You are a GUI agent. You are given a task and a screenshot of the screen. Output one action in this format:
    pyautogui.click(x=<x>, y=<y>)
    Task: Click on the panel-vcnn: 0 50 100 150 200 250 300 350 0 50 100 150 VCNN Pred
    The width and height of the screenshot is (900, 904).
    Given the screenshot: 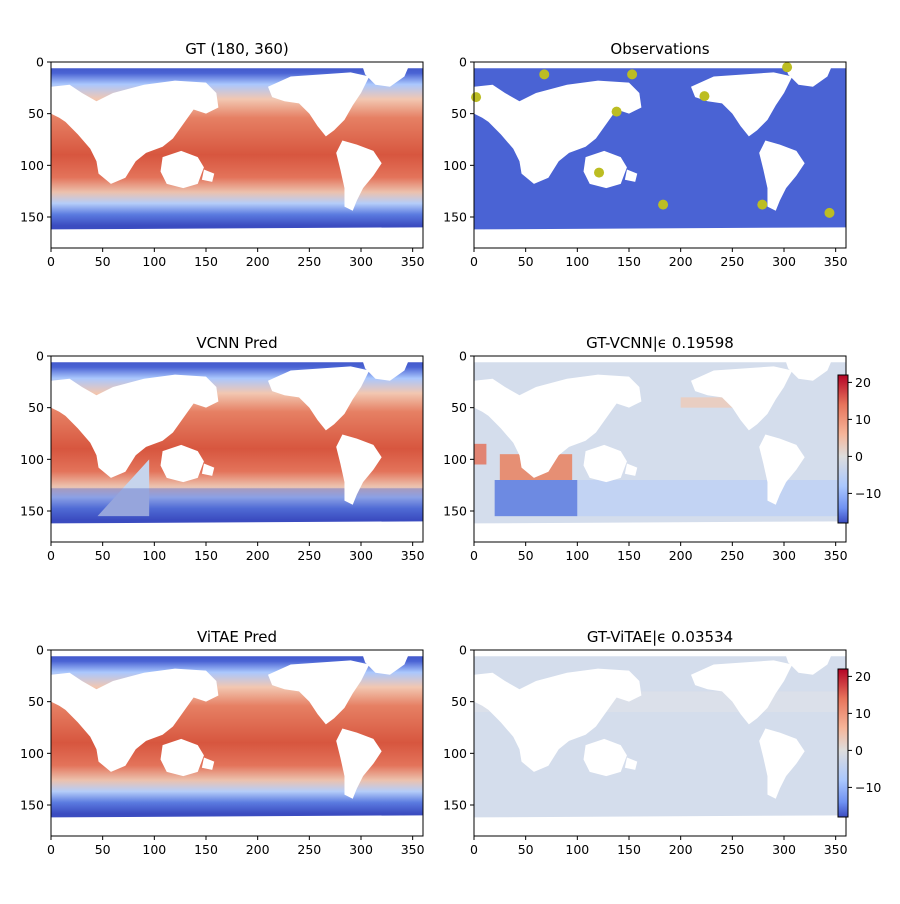 What is the action you would take?
    pyautogui.click(x=222, y=448)
    